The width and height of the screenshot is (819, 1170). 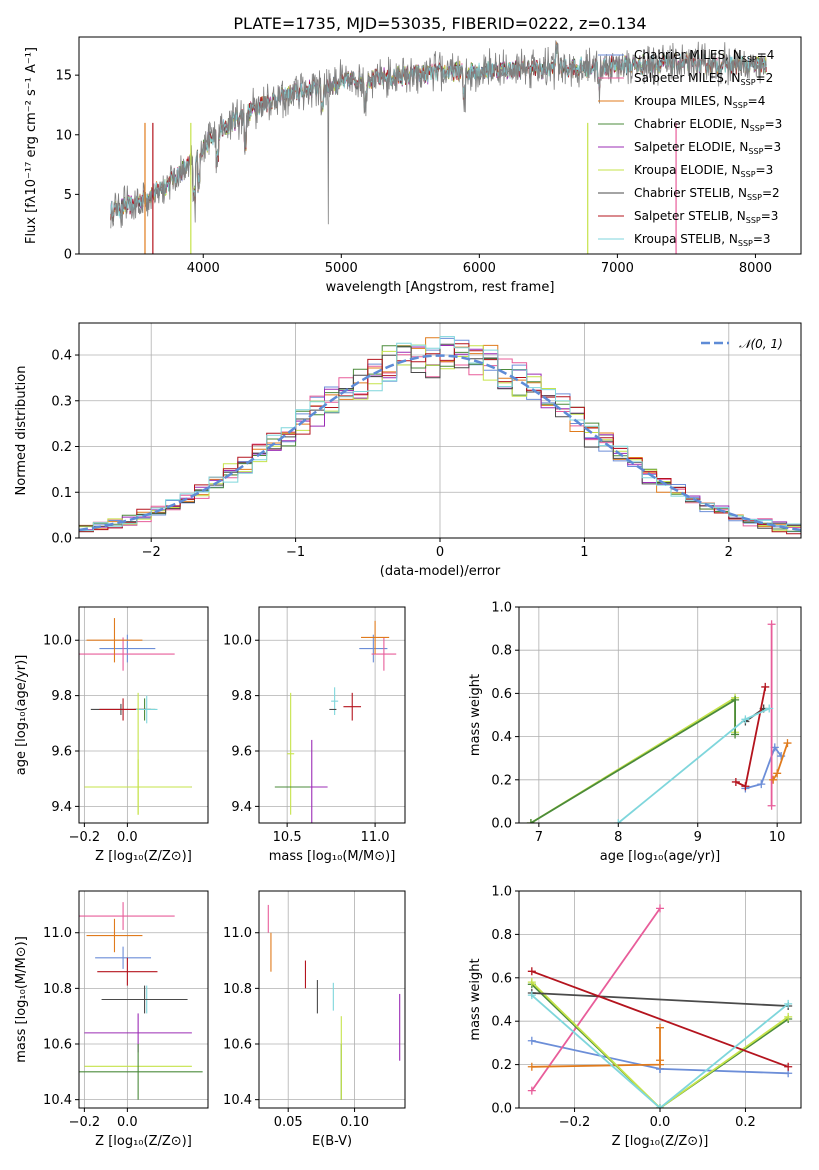 I want to click on y-tick-label: 9.4, so click(x=61, y=807).